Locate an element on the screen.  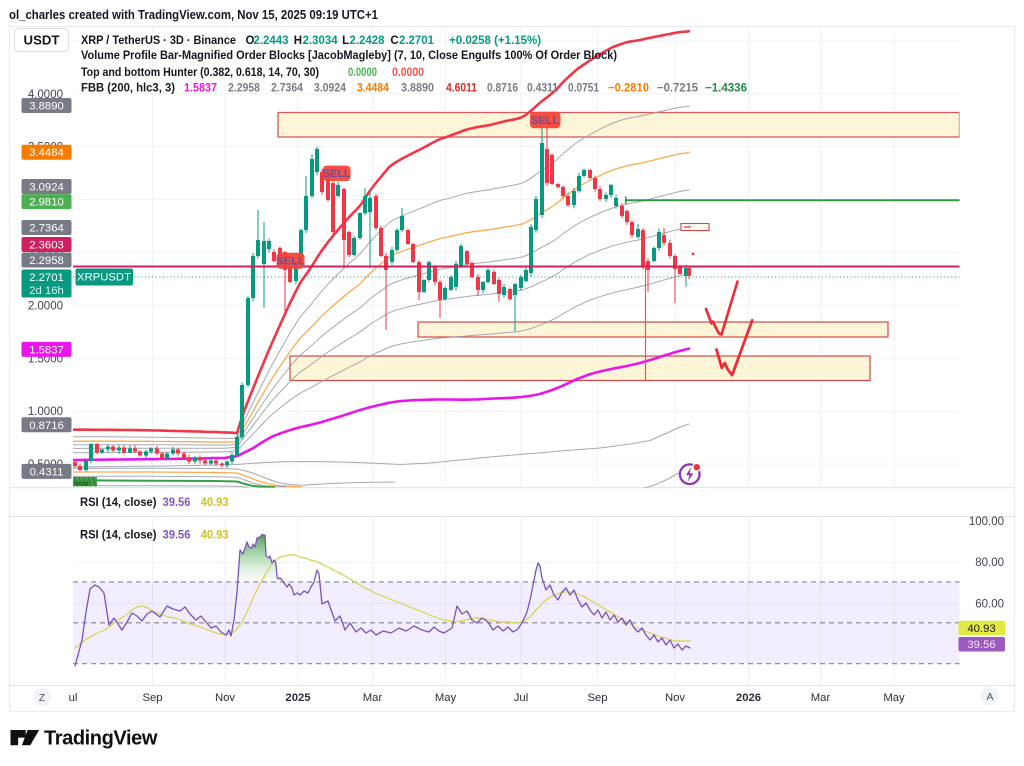
svg-text: 2026 is located at coordinates (748, 698).